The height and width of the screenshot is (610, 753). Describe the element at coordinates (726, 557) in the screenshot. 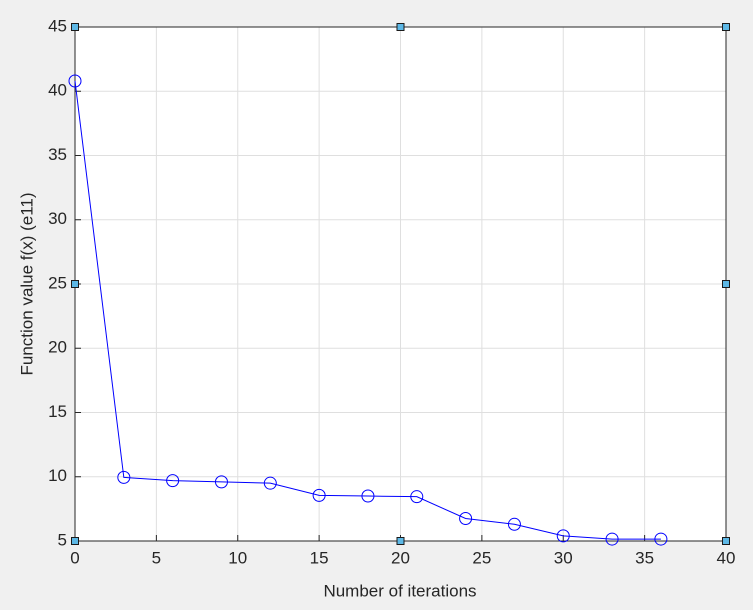

I see `x-tick-label: 40` at that location.